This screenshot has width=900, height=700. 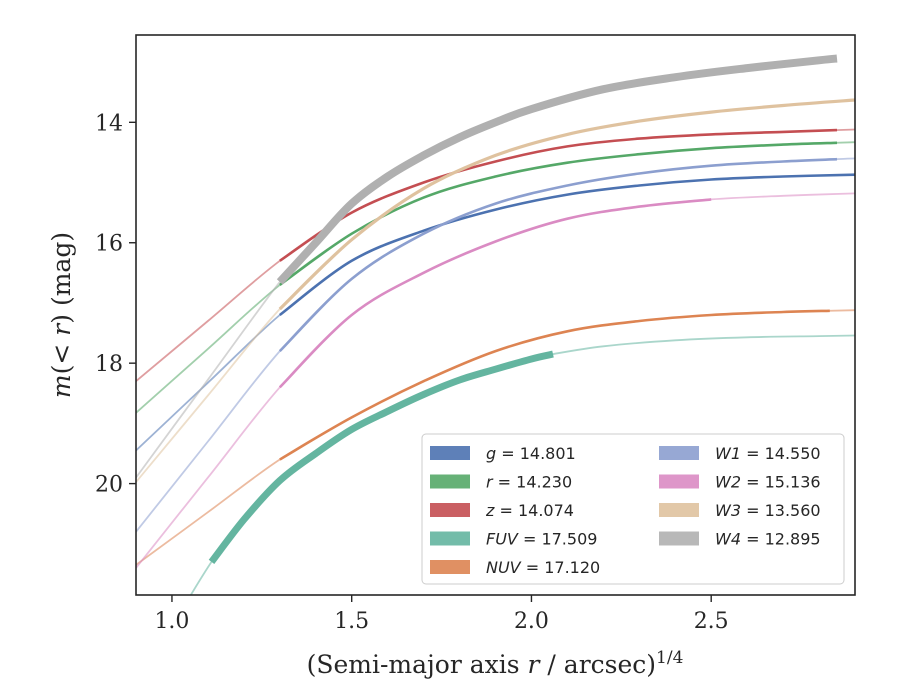 I want to click on y-tick-label: 20, so click(x=109, y=485).